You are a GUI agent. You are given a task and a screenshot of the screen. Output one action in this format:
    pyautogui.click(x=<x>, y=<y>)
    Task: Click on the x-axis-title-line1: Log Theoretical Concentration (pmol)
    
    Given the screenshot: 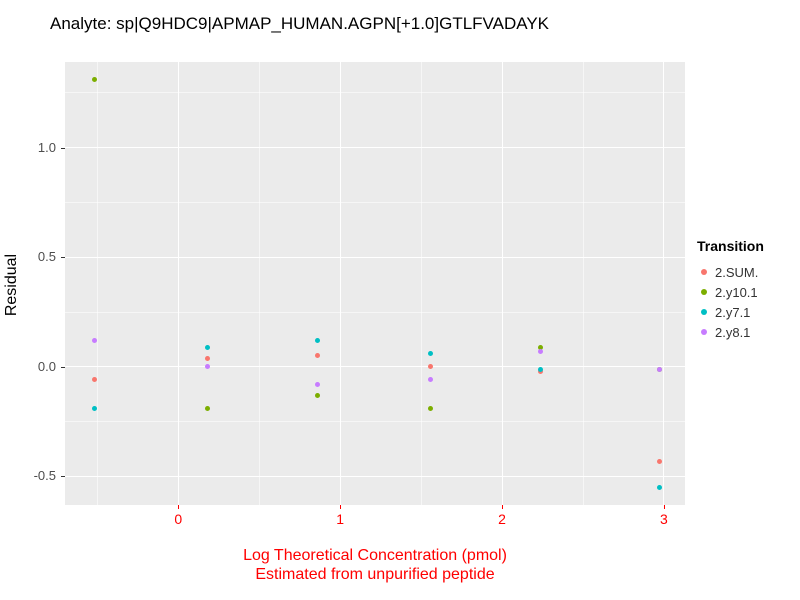 What is the action you would take?
    pyautogui.click(x=375, y=555)
    